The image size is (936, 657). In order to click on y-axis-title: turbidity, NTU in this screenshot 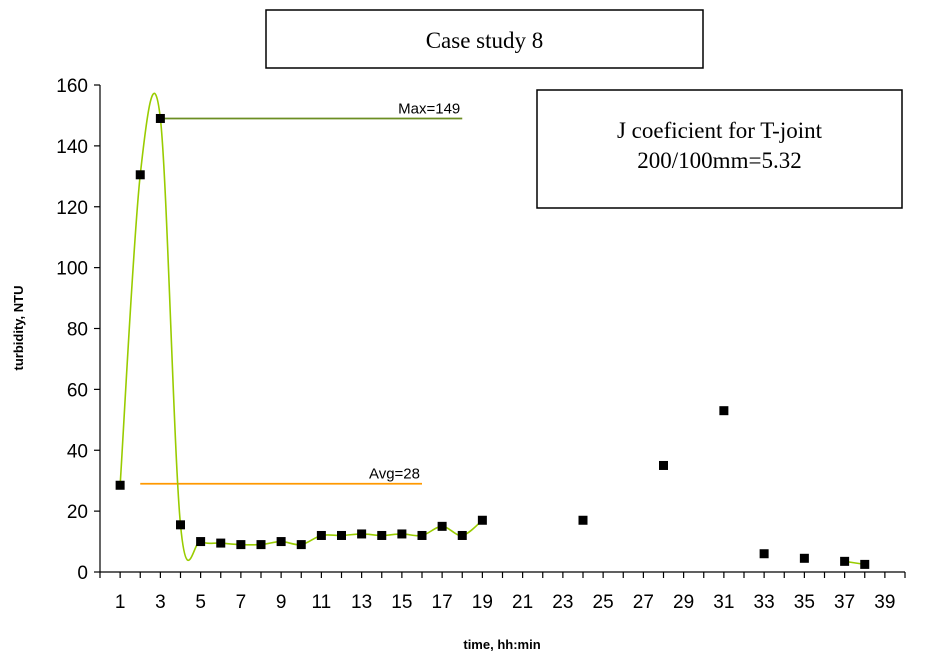, I will do `click(18, 328)`.